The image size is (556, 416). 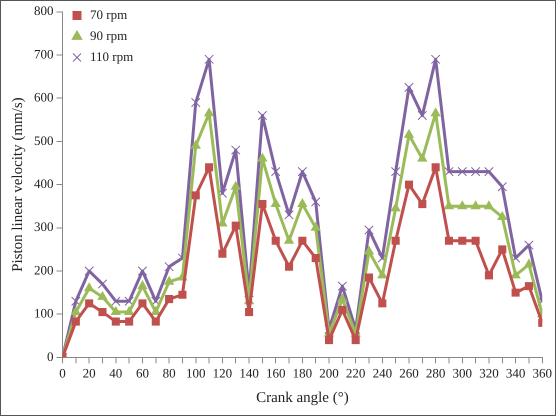 I want to click on y-tick-label: 400, so click(x=44, y=184).